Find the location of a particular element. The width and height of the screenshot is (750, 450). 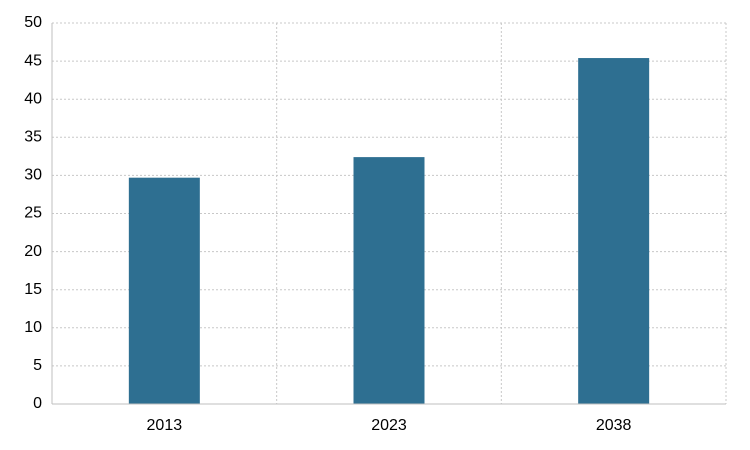

y-tick-label: 10 is located at coordinates (33, 327).